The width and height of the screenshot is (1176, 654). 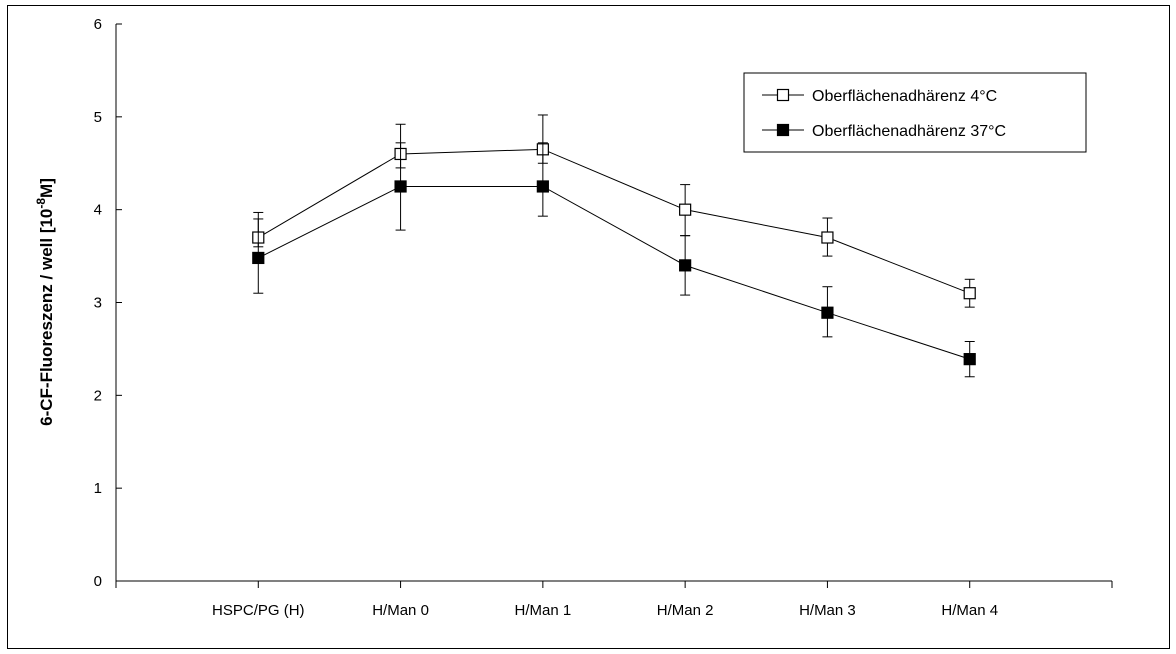 I want to click on x-tick-label: HSPC/PG (H), so click(x=258, y=610).